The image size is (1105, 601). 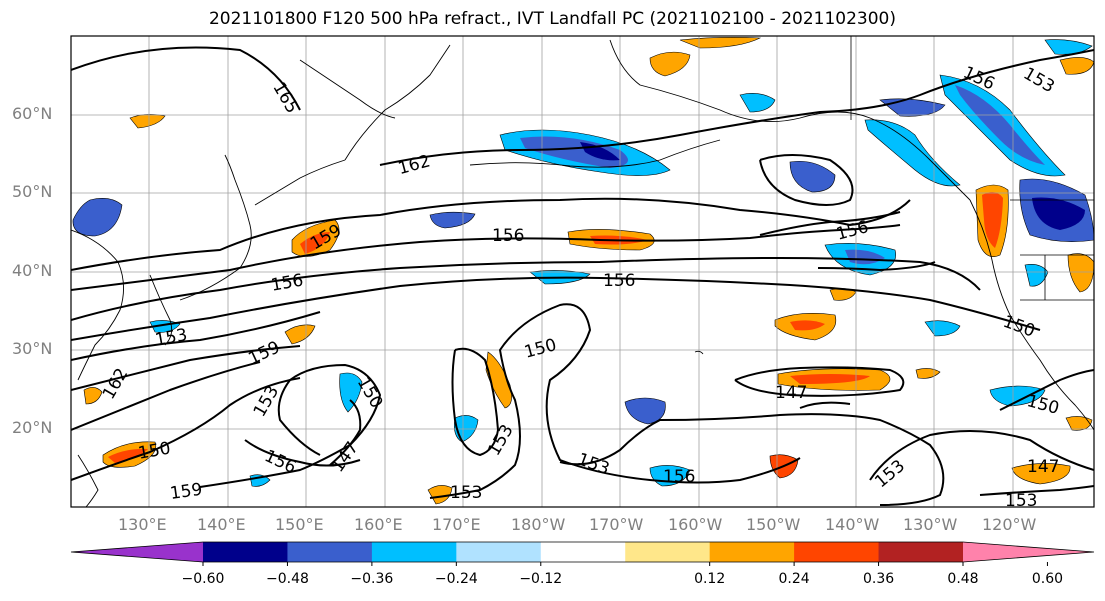 What do you see at coordinates (215, 227) in the screenshot?
I see `japan-coastline` at bounding box center [215, 227].